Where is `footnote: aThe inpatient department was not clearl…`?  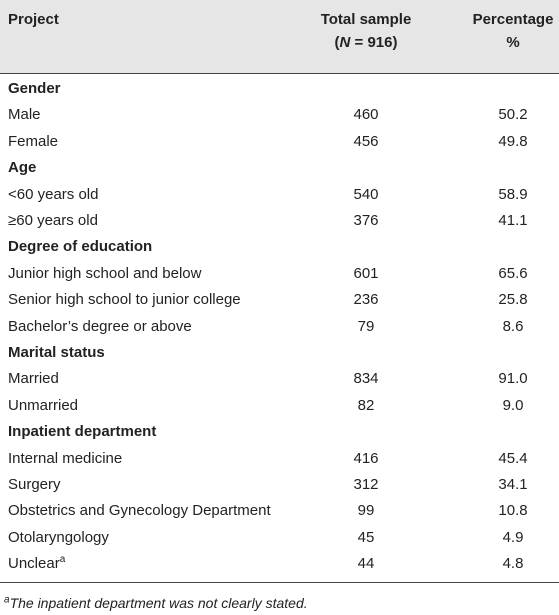
footnote: aThe inpatient department was not clearl… is located at coordinates (156, 603).